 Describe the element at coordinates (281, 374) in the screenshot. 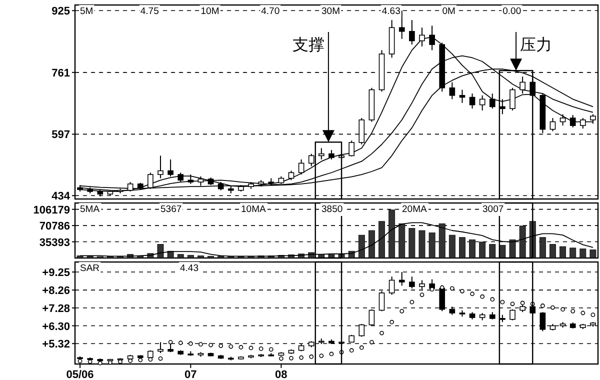

I see `x-tick-label: 08` at that location.